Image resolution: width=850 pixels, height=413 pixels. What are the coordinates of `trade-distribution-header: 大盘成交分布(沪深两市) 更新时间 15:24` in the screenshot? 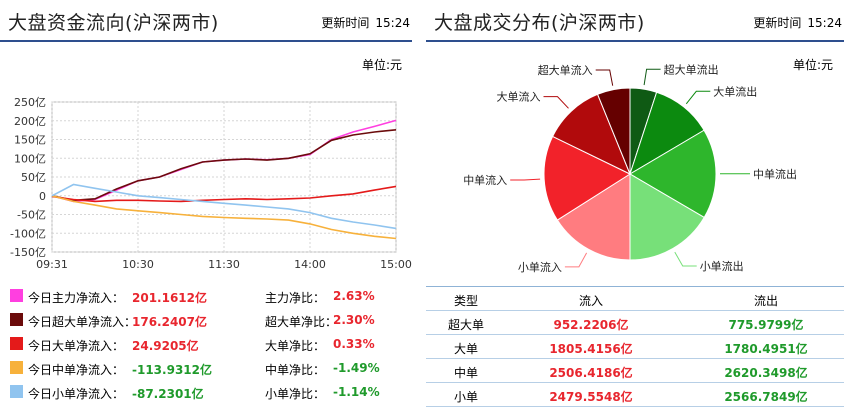 It's located at (635, 21).